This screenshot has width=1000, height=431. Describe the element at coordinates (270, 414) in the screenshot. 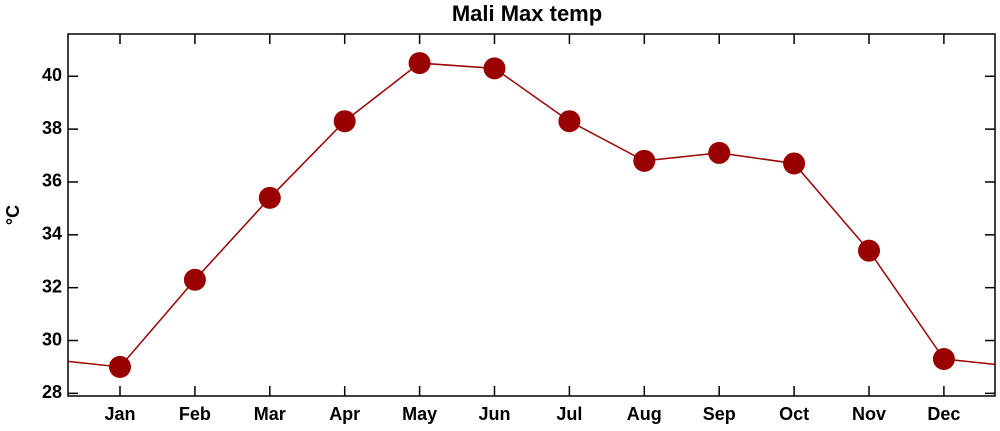

I see `x-tick-label: Mar` at that location.